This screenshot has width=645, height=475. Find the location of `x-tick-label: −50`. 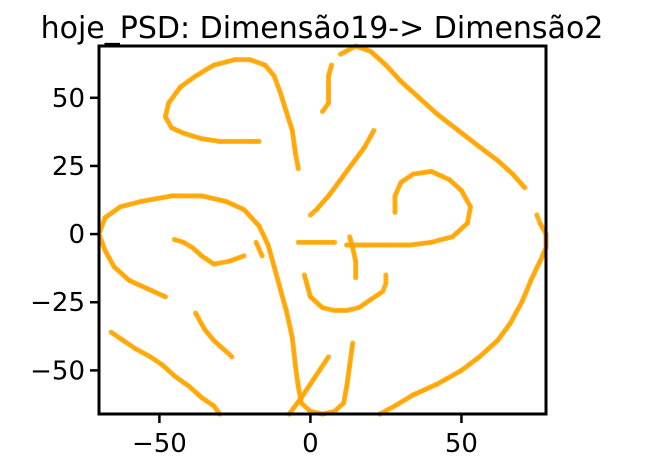

x-tick-label: −50 is located at coordinates (159, 444).